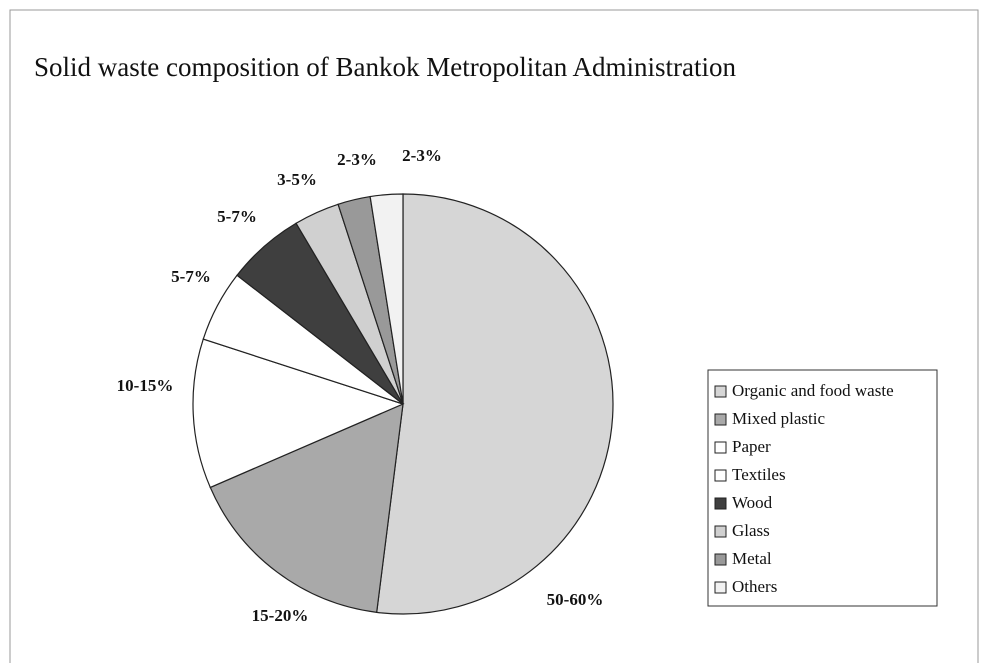 The width and height of the screenshot is (988, 663). I want to click on legend-label: Textiles, so click(759, 474).